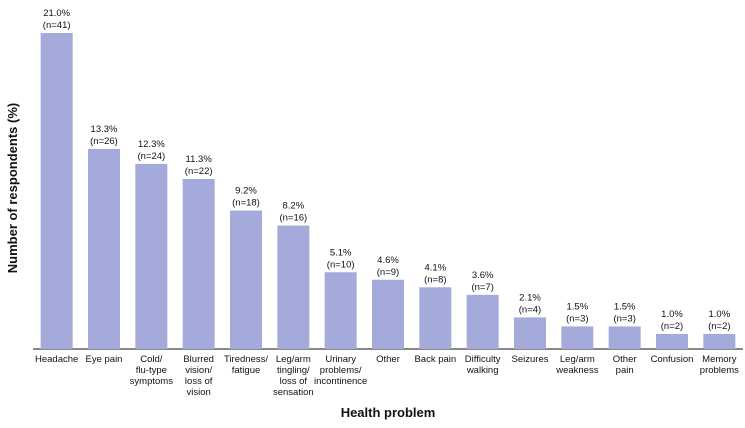 The width and height of the screenshot is (745, 428). What do you see at coordinates (293, 218) in the screenshot?
I see `count-label-leg-arm-tingling-loss-of-sensation: (n=16)` at bounding box center [293, 218].